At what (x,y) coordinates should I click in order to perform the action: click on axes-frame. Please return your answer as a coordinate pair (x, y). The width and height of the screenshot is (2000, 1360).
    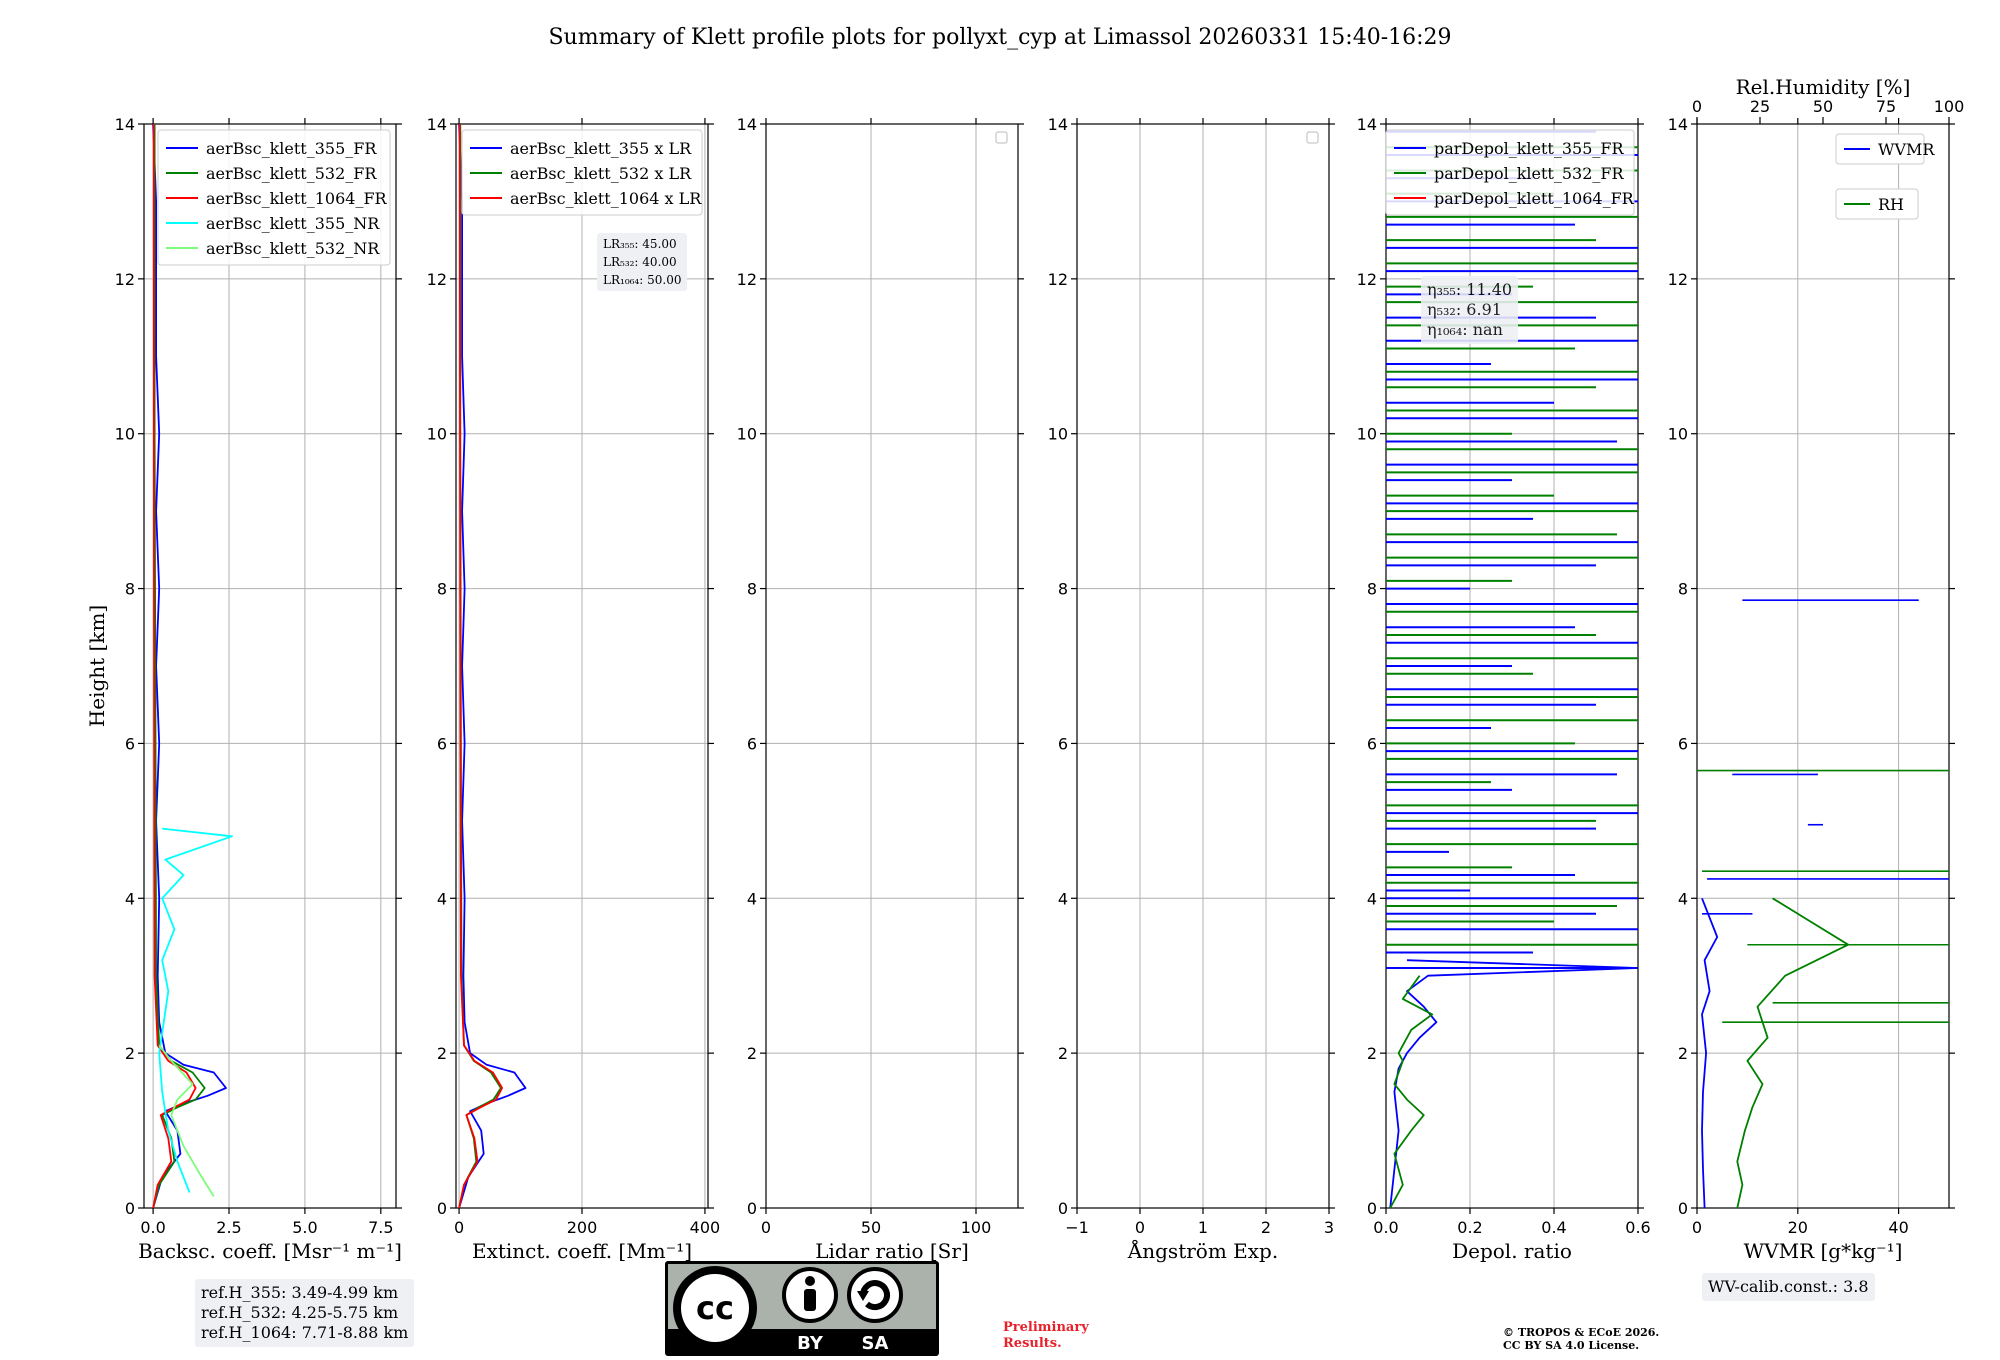
    Looking at the image, I should click on (270, 666).